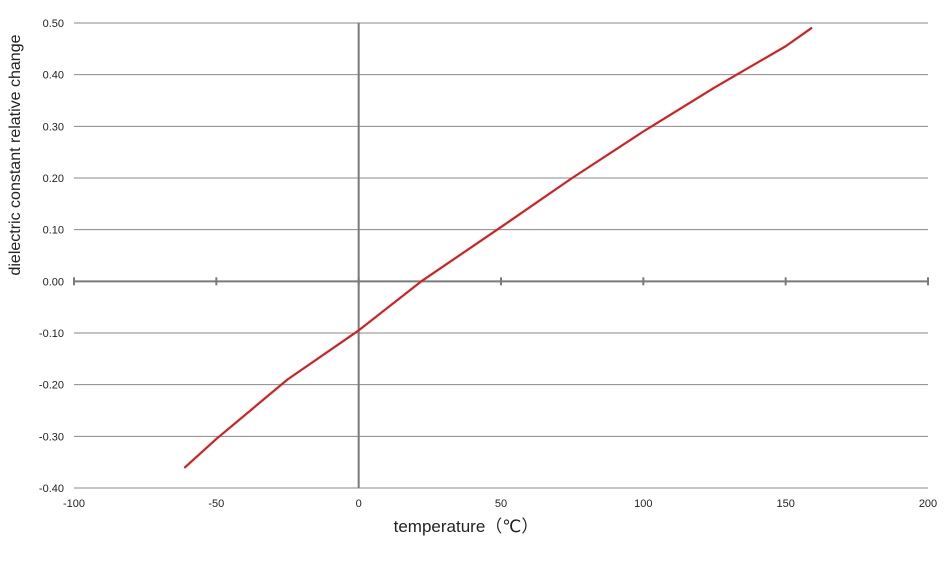 The width and height of the screenshot is (948, 570). Describe the element at coordinates (15, 154) in the screenshot. I see `y-axis-label: dielectric constant relative change` at that location.